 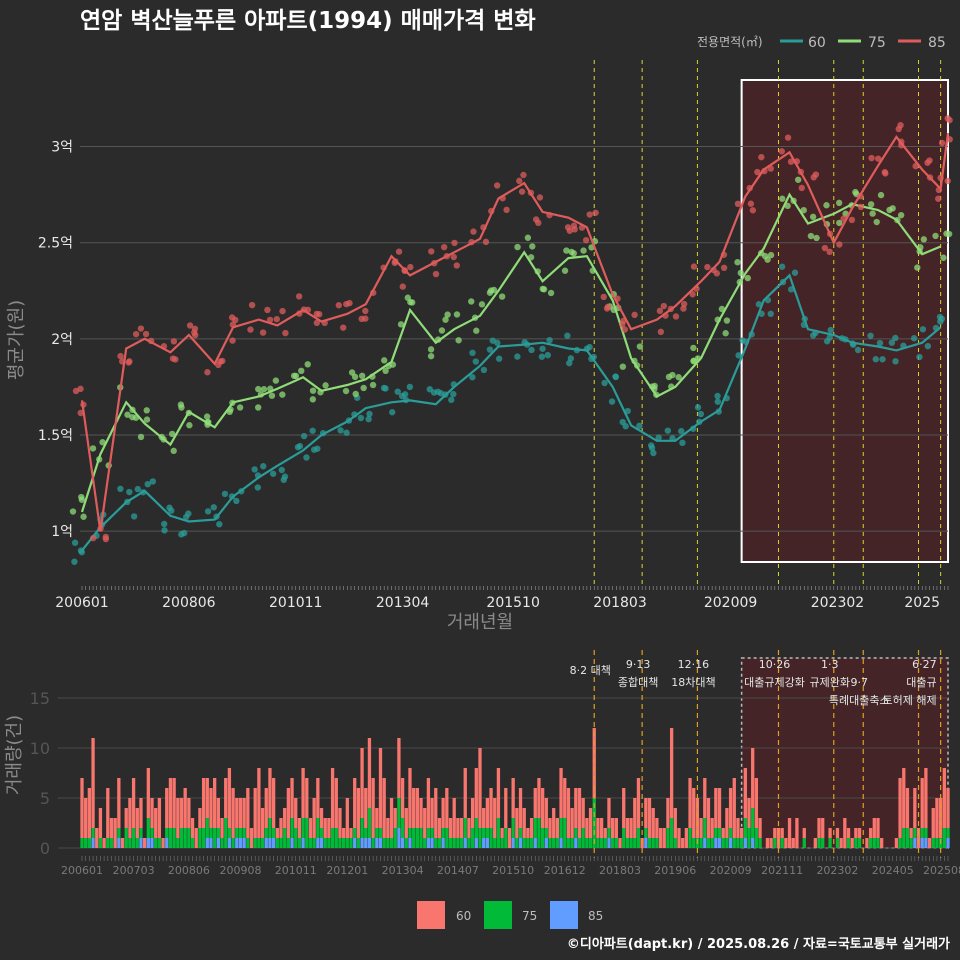 I want to click on legend-bottom: 60 75 85, so click(x=510, y=915).